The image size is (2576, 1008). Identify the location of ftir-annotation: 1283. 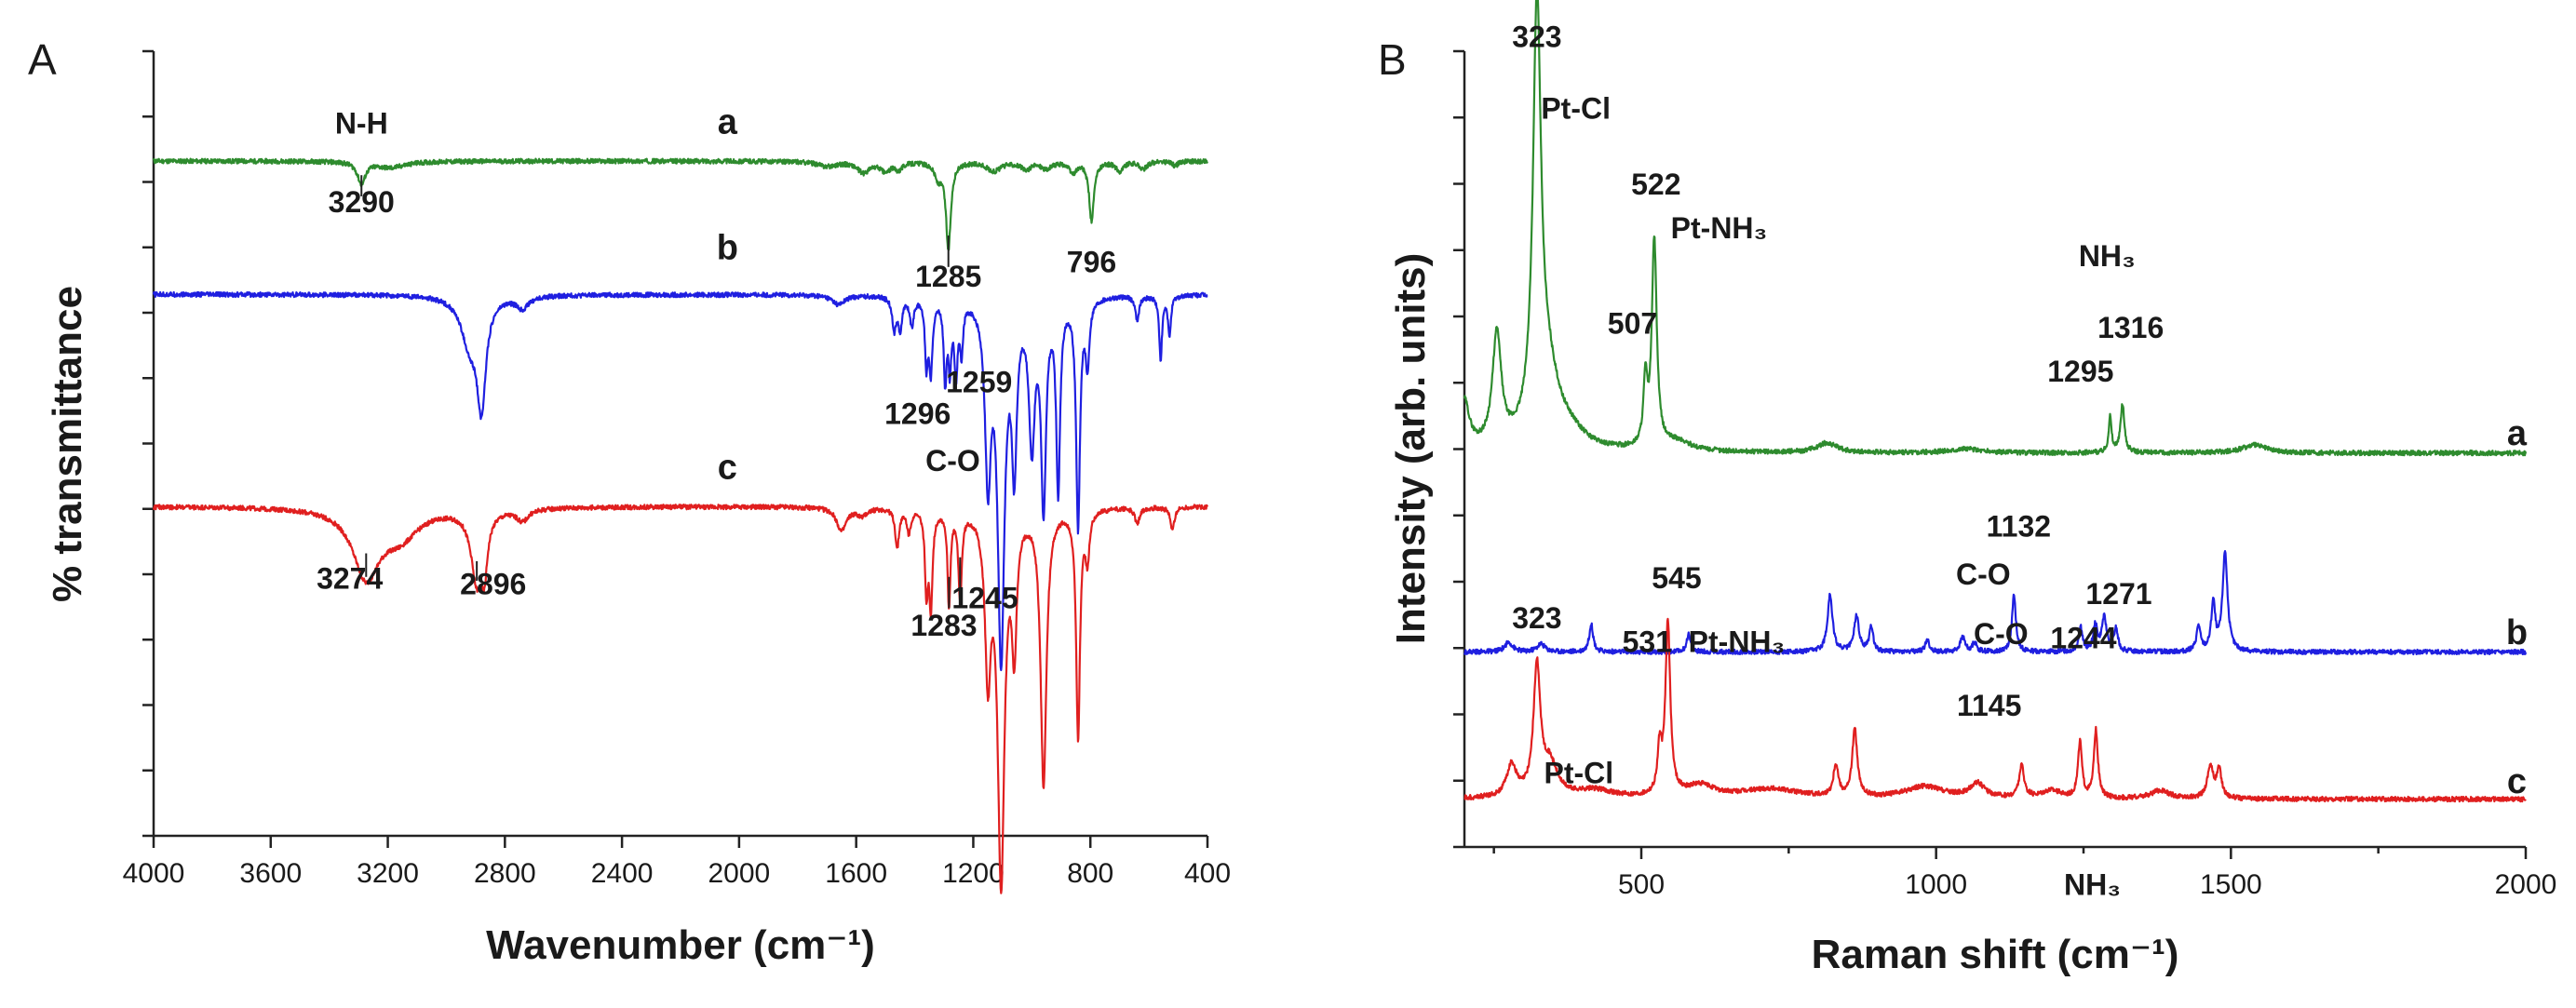
(943, 625).